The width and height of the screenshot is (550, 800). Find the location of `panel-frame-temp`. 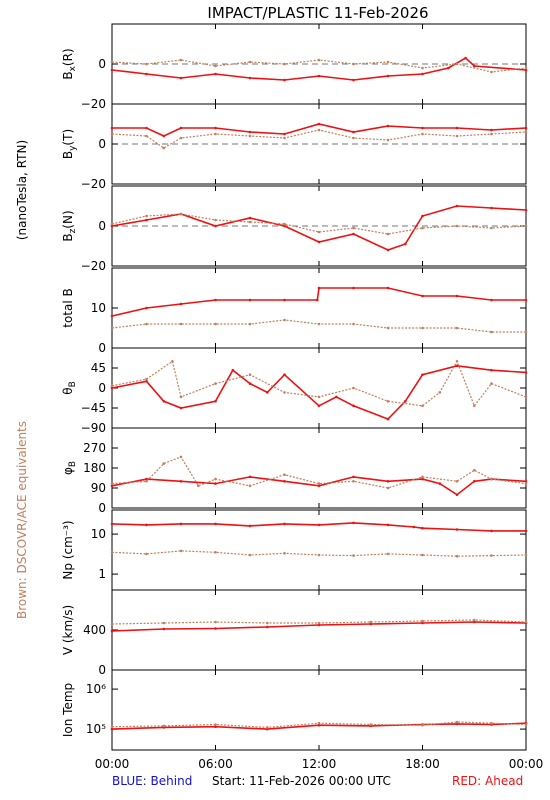

panel-frame-temp is located at coordinates (319, 710).